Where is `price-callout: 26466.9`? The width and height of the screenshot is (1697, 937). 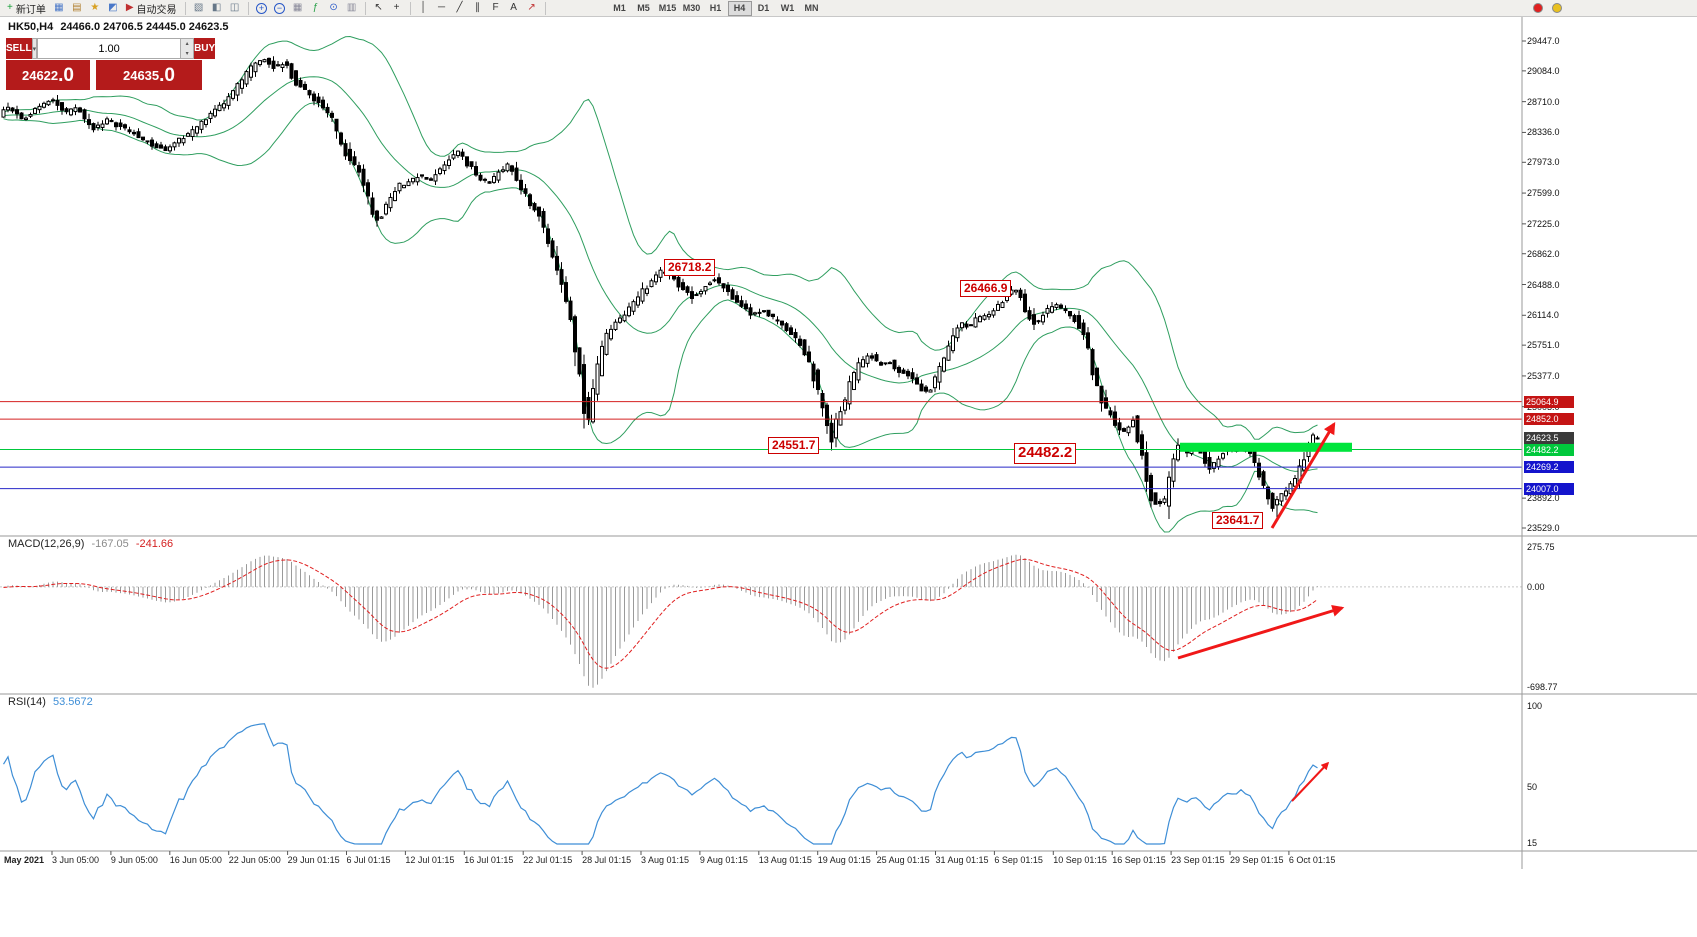 price-callout: 26466.9 is located at coordinates (986, 288).